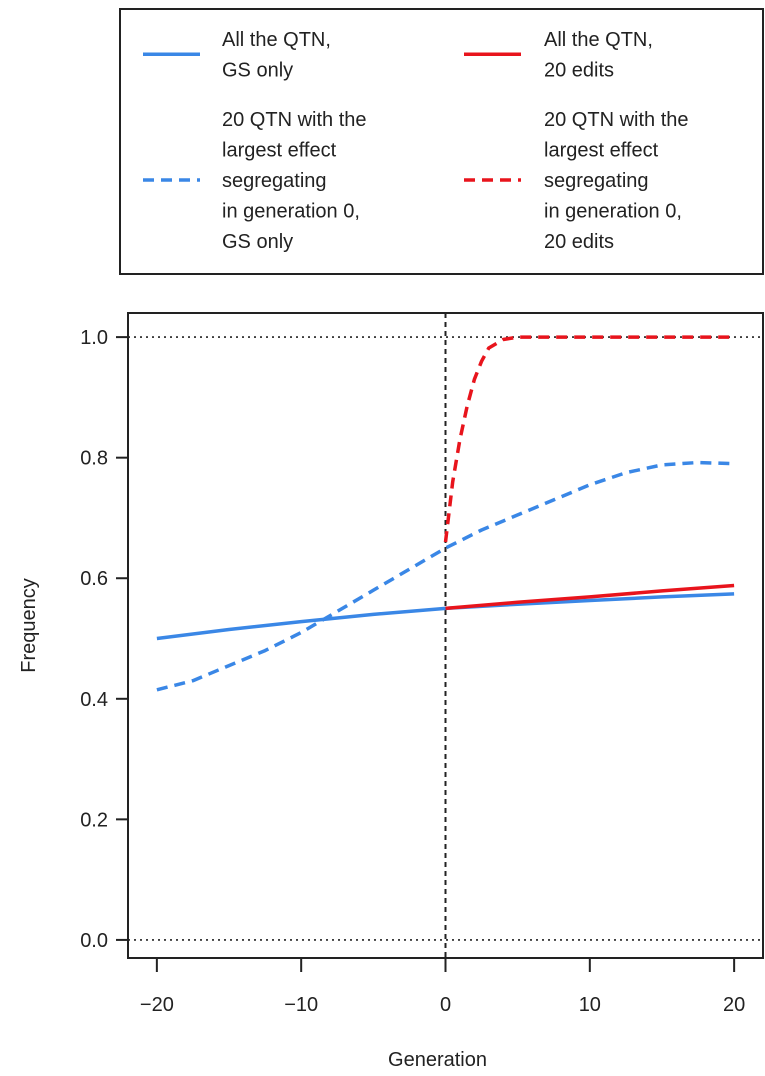 This screenshot has width=765, height=1076. Describe the element at coordinates (558, 55) in the screenshot. I see `legend-entry-all-qtn-20-edits: All the QTN, 20 edits` at that location.